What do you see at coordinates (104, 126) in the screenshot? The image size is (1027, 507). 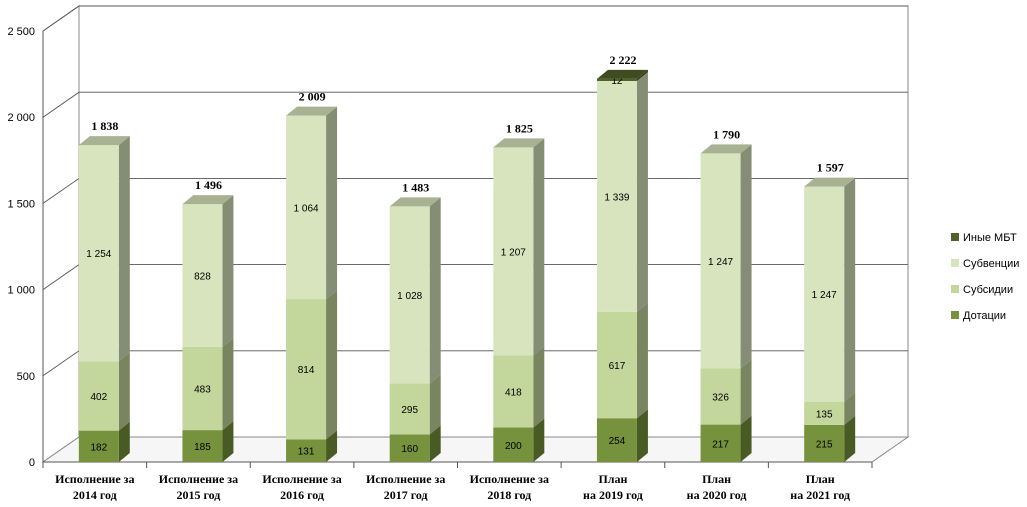 I see `total-label: 1 838` at bounding box center [104, 126].